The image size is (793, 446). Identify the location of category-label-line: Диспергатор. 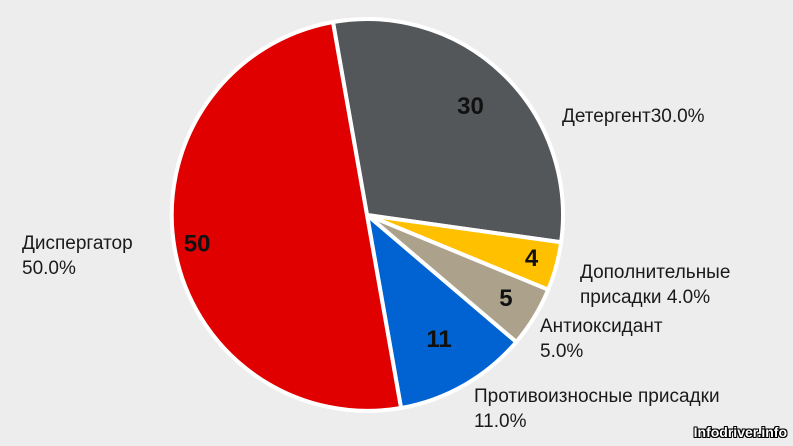
(77, 243).